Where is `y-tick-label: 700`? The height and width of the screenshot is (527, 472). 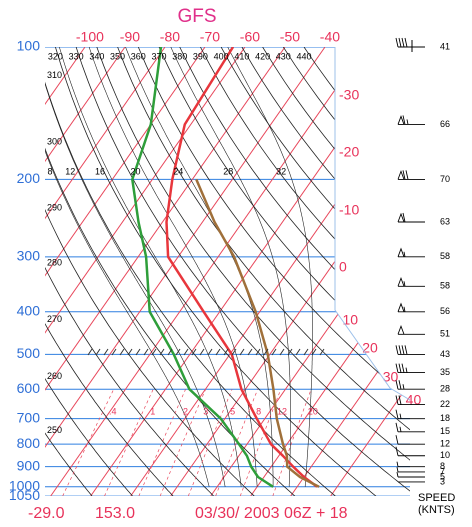
y-tick-label: 700 is located at coordinates (29, 417).